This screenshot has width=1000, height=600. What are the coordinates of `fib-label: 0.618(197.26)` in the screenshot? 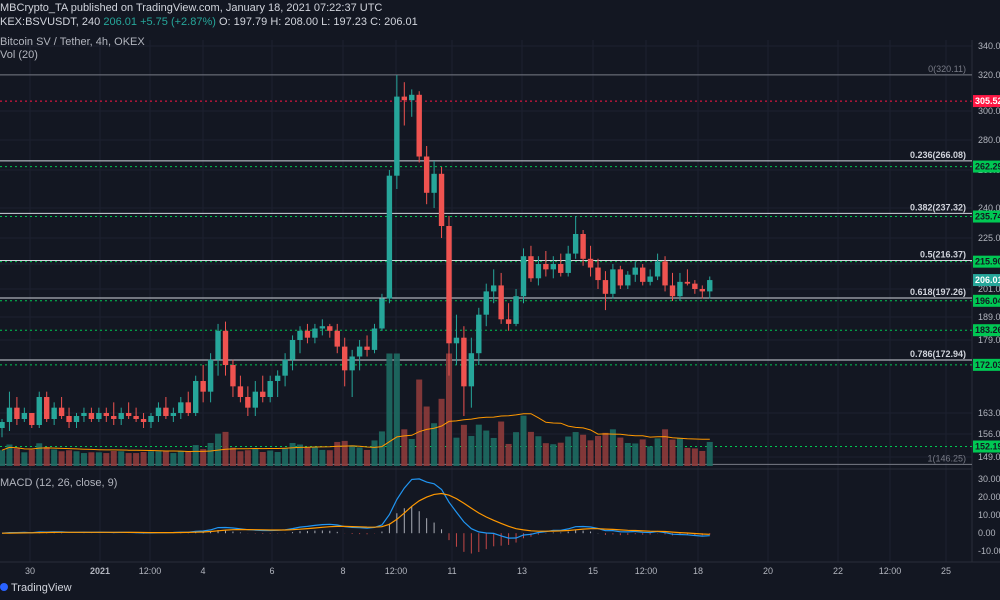 It's located at (938, 292).